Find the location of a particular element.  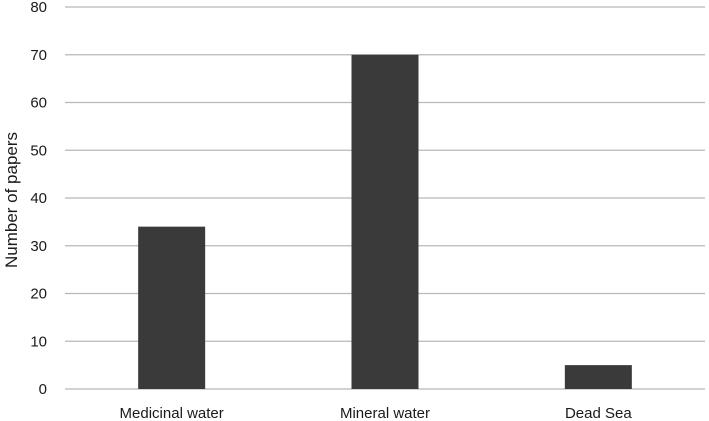

y-axis-tick-labels: 0 10 20 30 40 50 60 70 80 is located at coordinates (38, 199).